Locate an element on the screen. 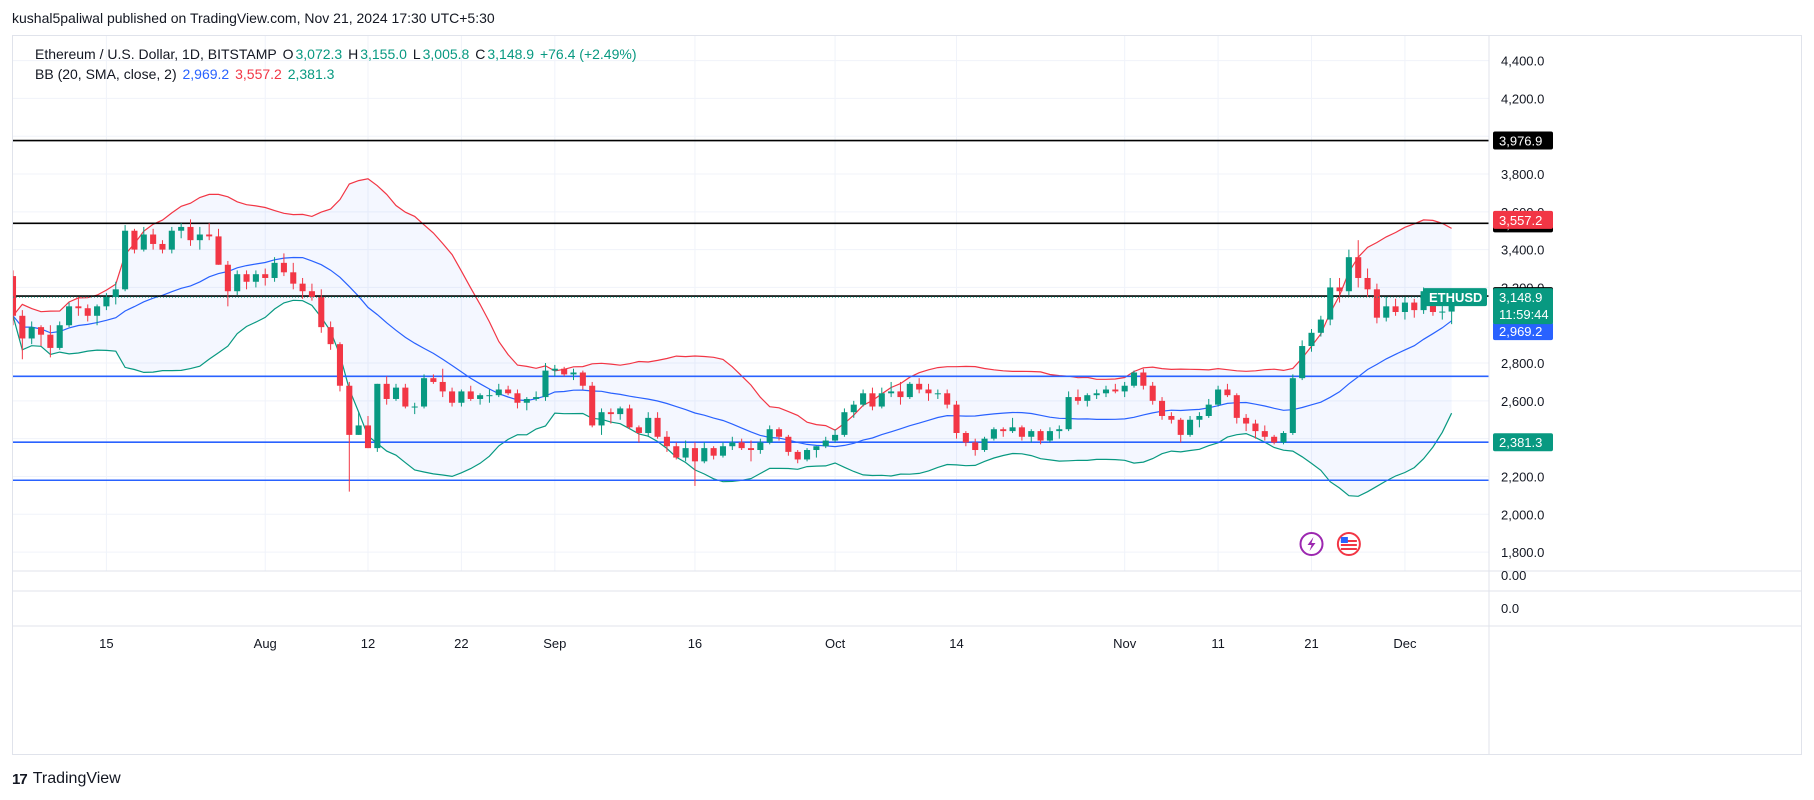  flag-canton-icon is located at coordinates (1344, 540).